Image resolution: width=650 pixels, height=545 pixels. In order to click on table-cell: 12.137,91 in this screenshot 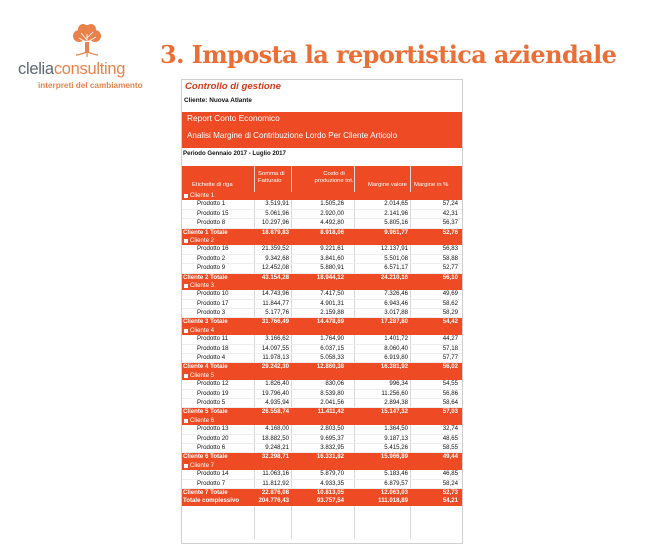, I will do `click(394, 249)`.